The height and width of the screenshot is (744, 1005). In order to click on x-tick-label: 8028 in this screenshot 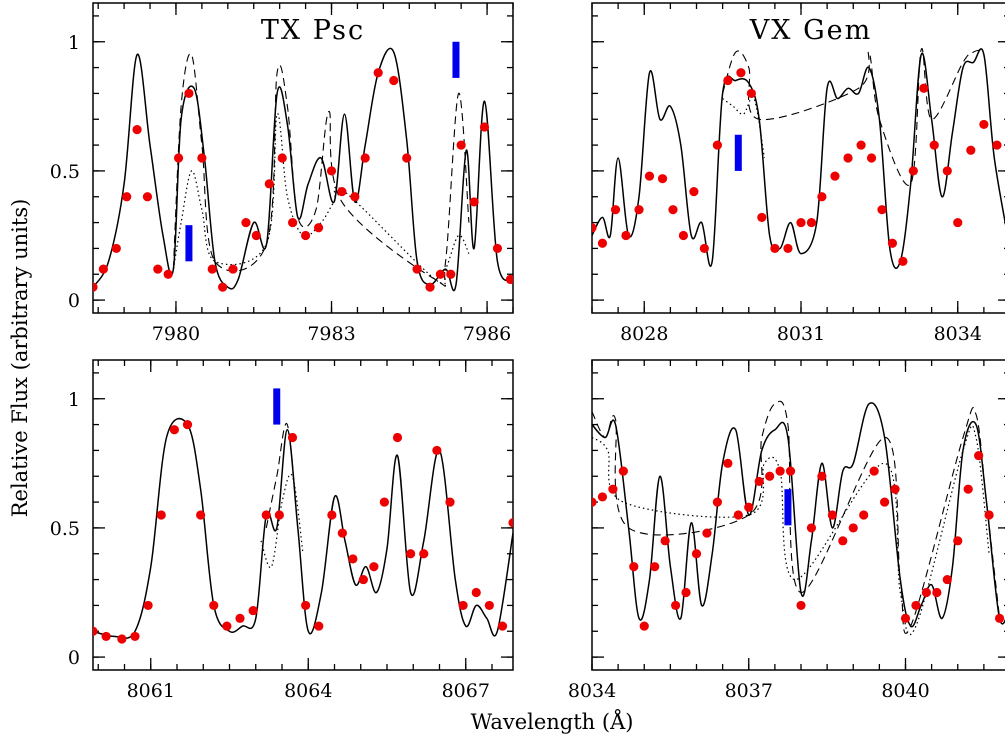, I will do `click(644, 334)`.